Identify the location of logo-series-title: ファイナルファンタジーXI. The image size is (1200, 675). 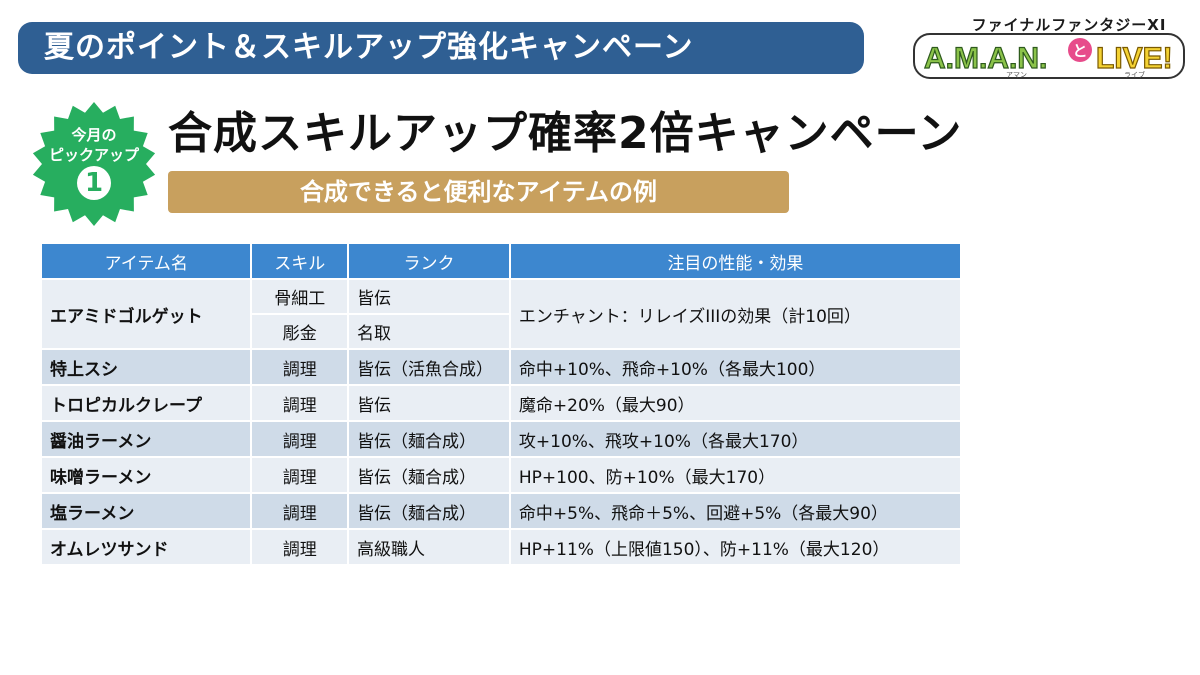
(1069, 25).